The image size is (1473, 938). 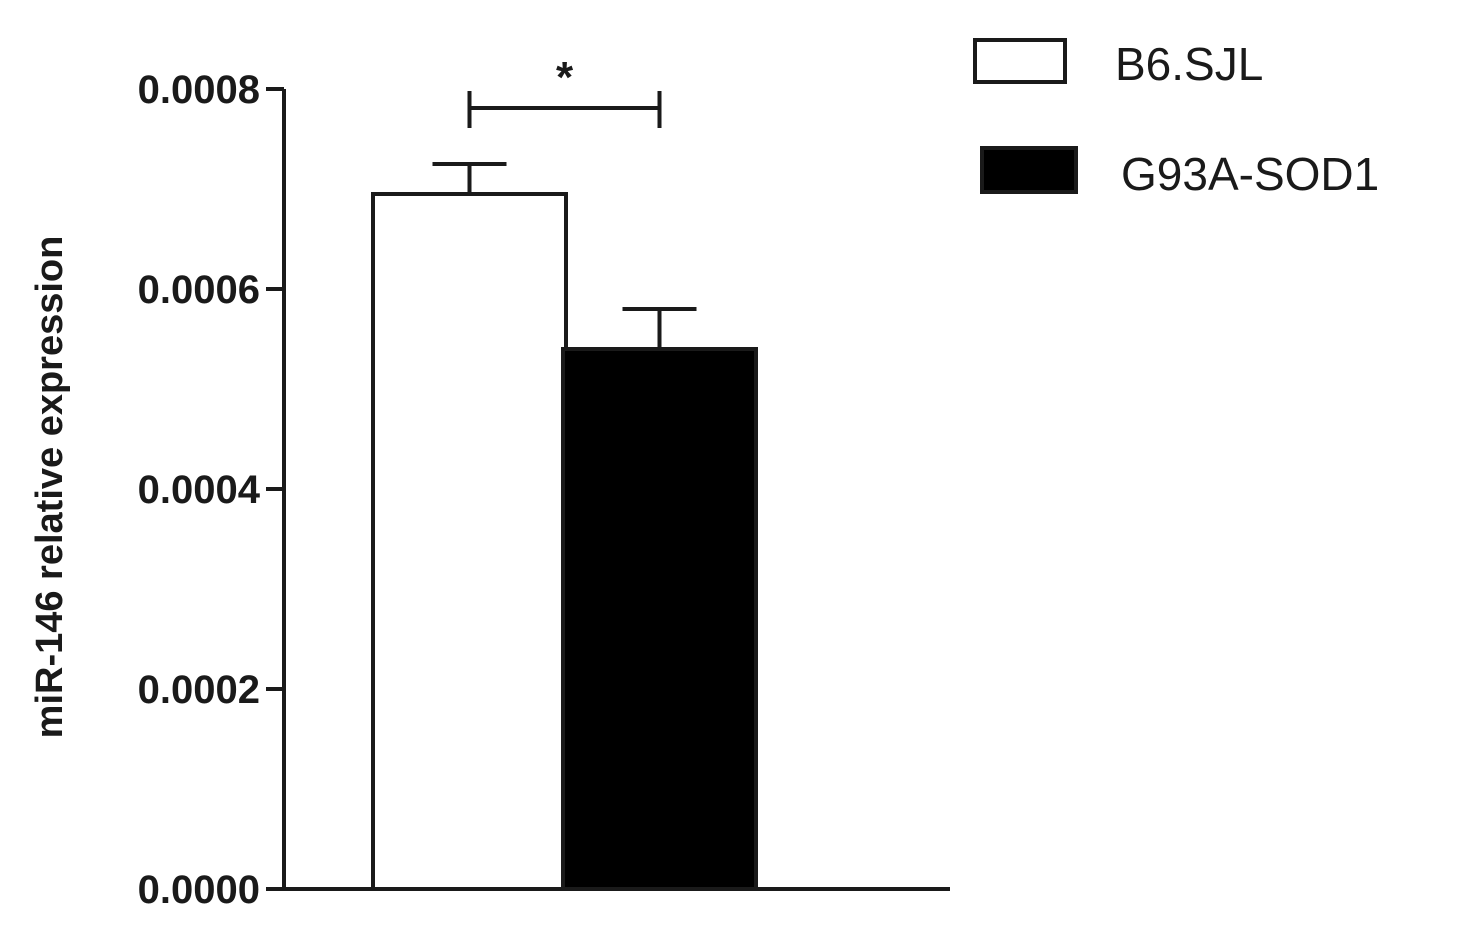 I want to click on y-tick-label: 0.0002, so click(x=199, y=690).